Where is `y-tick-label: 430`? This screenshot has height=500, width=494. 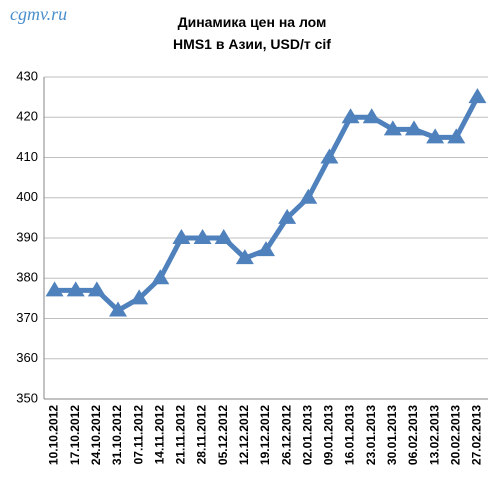
y-tick-label: 430 is located at coordinates (27, 75).